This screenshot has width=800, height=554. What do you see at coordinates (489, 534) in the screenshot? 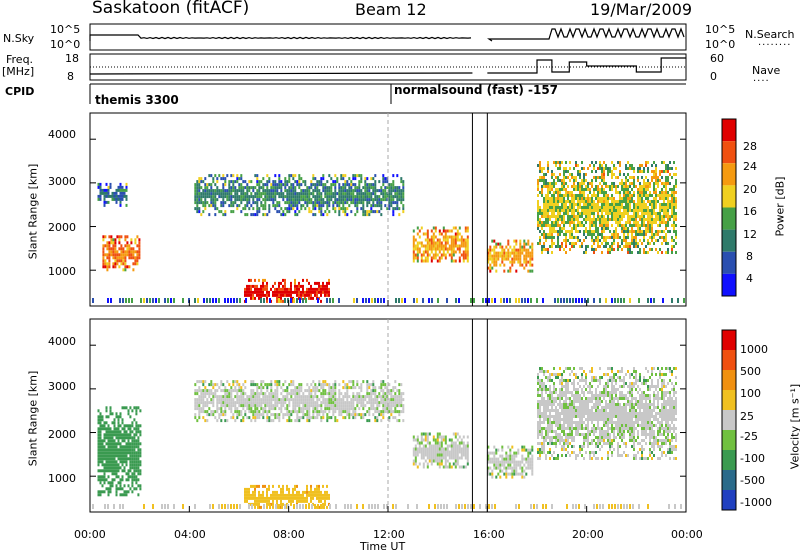
I see `xtick-1600: 16:00` at bounding box center [489, 534].